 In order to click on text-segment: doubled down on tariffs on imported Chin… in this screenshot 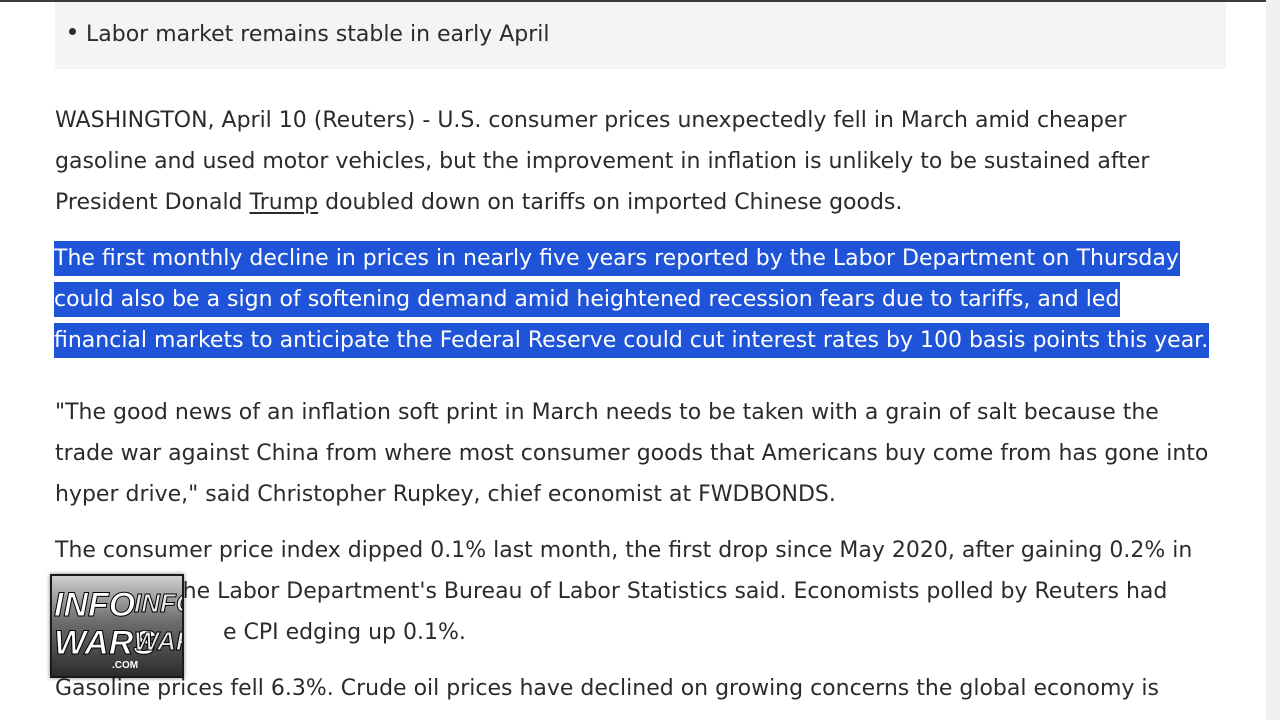, I will do `click(610, 202)`.